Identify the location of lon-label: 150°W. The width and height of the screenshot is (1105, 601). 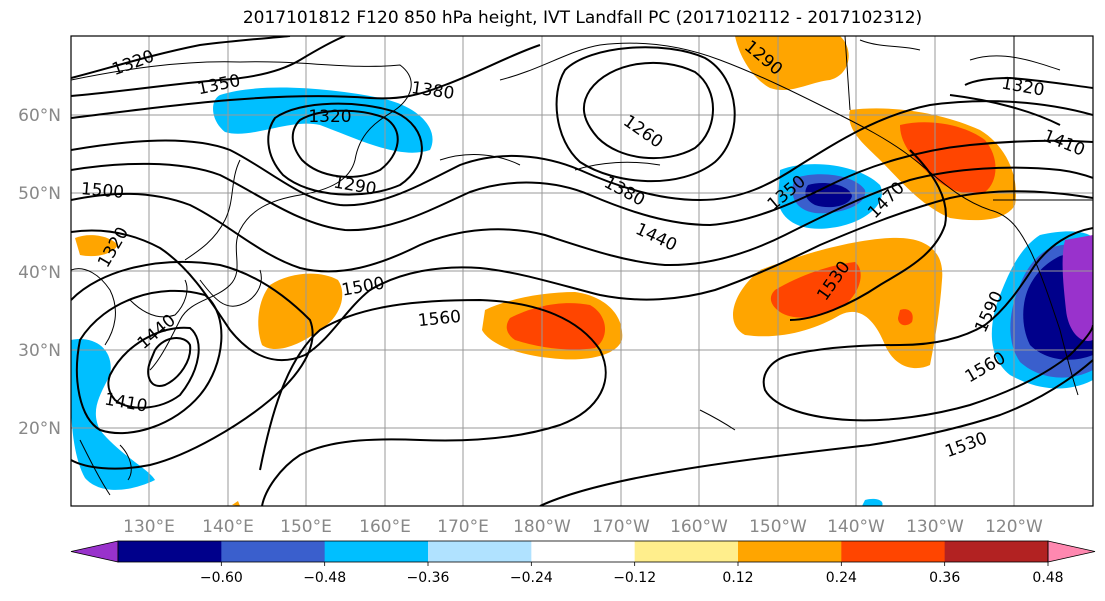
(778, 527).